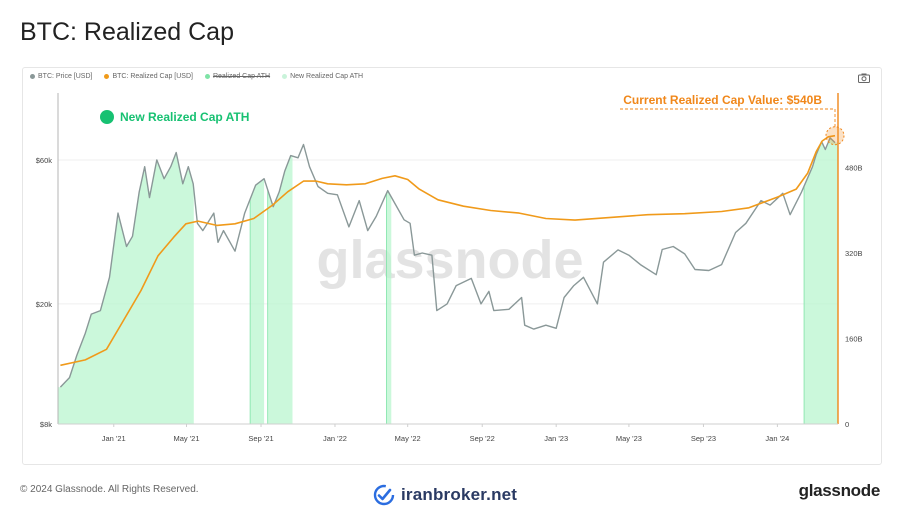  Describe the element at coordinates (854, 253) in the screenshot. I see `y-right-tick-label: 320B` at that location.